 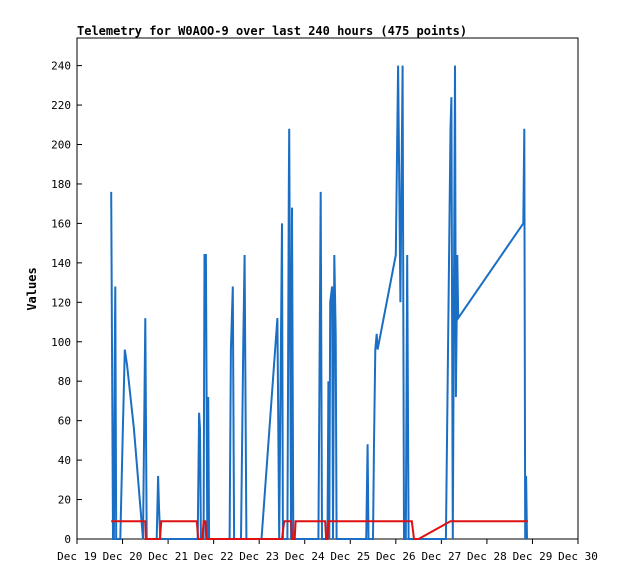 I want to click on x-tick-label: Dec 30, so click(x=578, y=556).